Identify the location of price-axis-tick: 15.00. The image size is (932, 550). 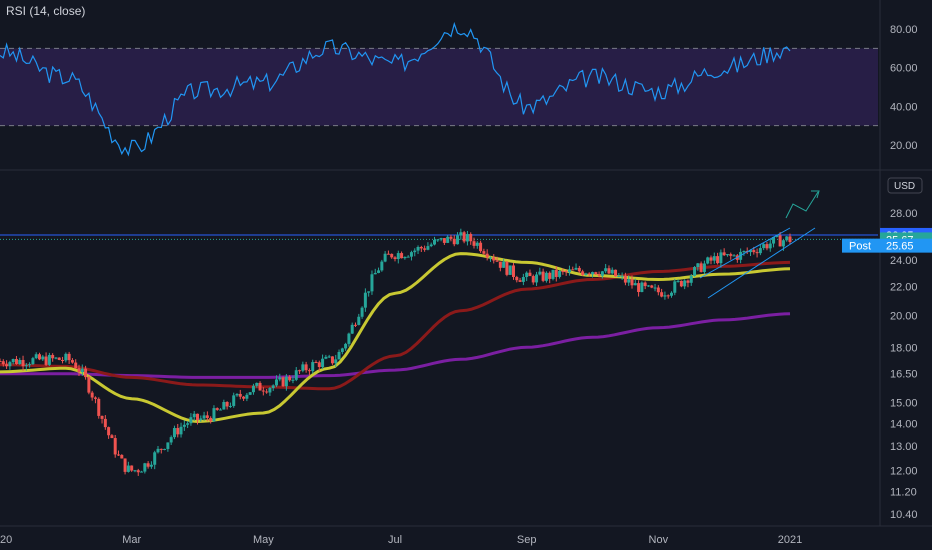
(904, 404).